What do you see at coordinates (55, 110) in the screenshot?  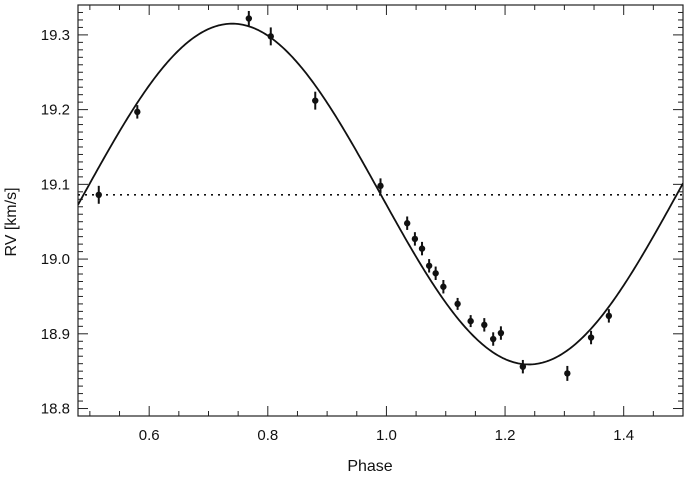 I see `y-tick-label: 19.2` at bounding box center [55, 110].